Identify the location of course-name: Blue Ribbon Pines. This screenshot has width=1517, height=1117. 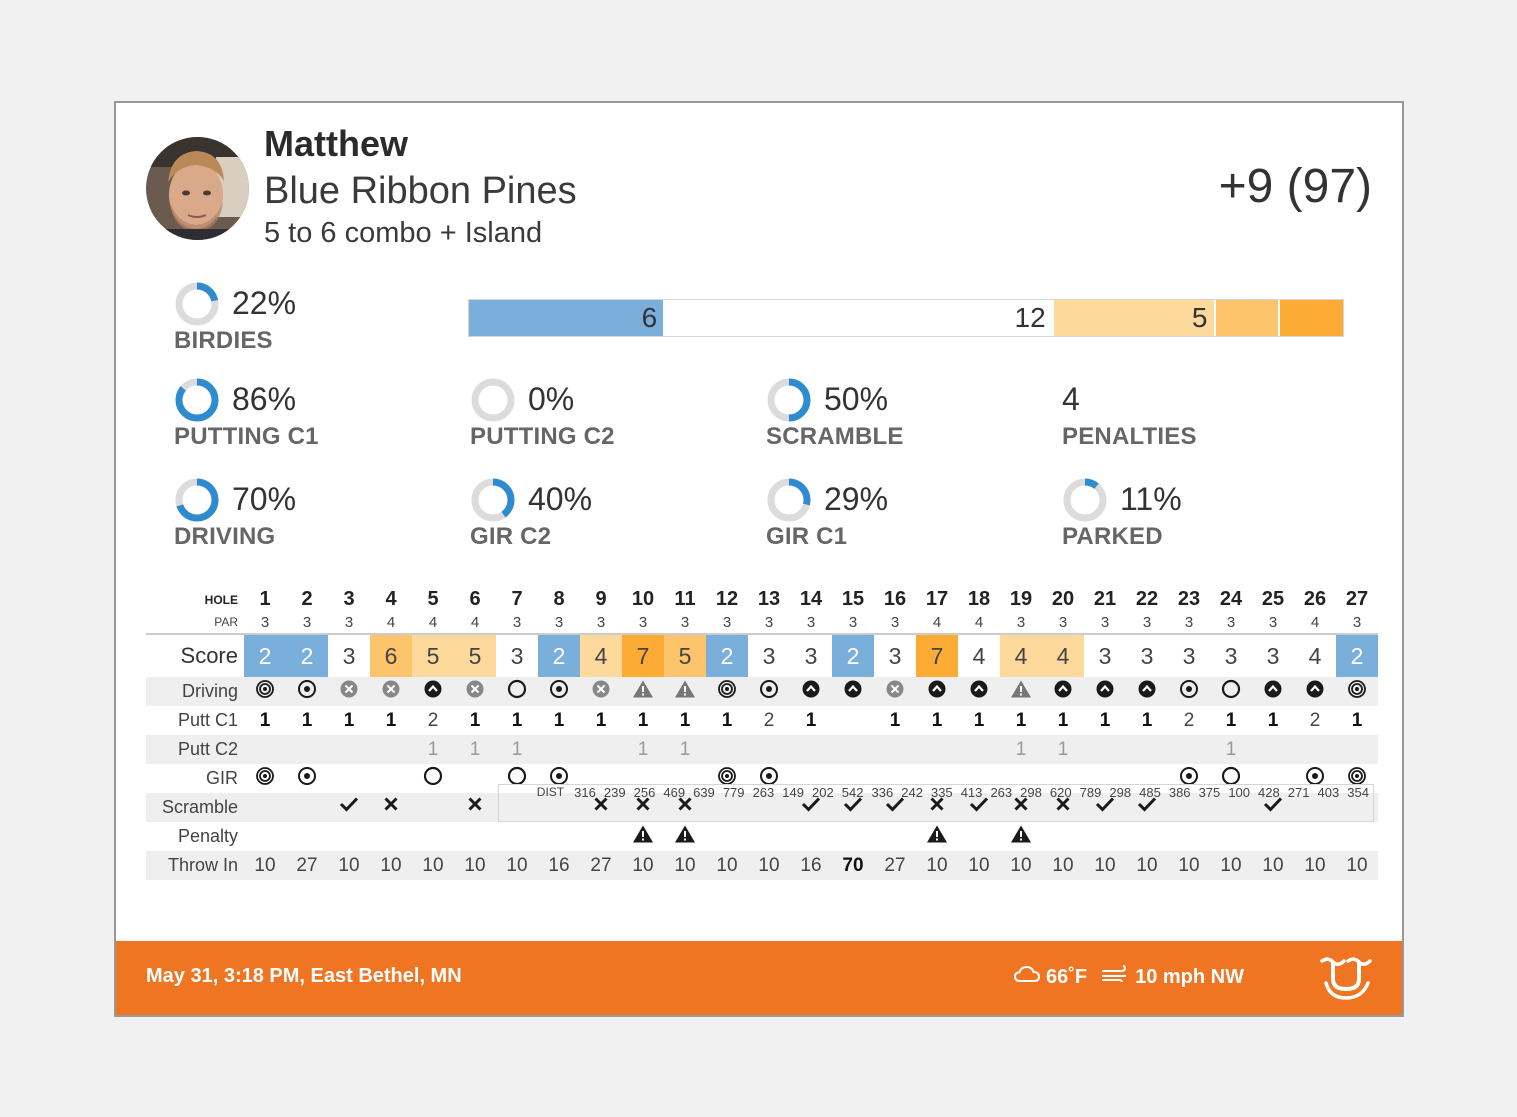
(420, 191).